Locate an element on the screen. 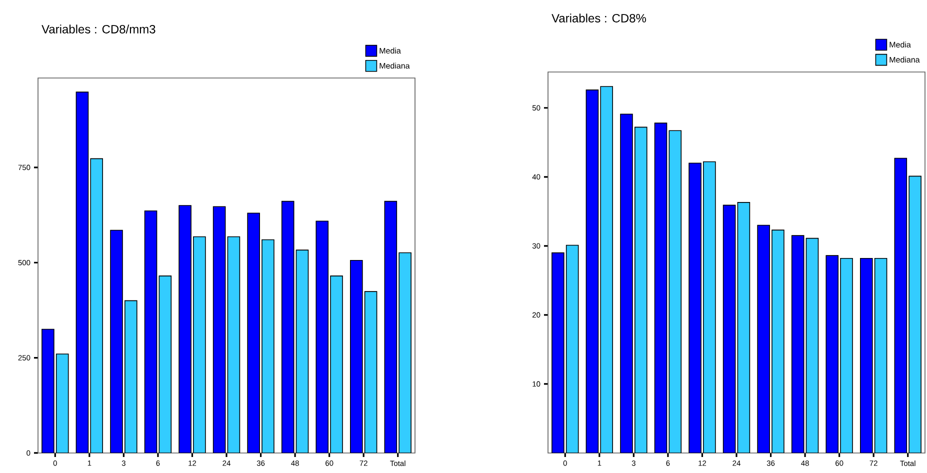 The height and width of the screenshot is (473, 927). chart-title: Variables : CD8% is located at coordinates (599, 18).